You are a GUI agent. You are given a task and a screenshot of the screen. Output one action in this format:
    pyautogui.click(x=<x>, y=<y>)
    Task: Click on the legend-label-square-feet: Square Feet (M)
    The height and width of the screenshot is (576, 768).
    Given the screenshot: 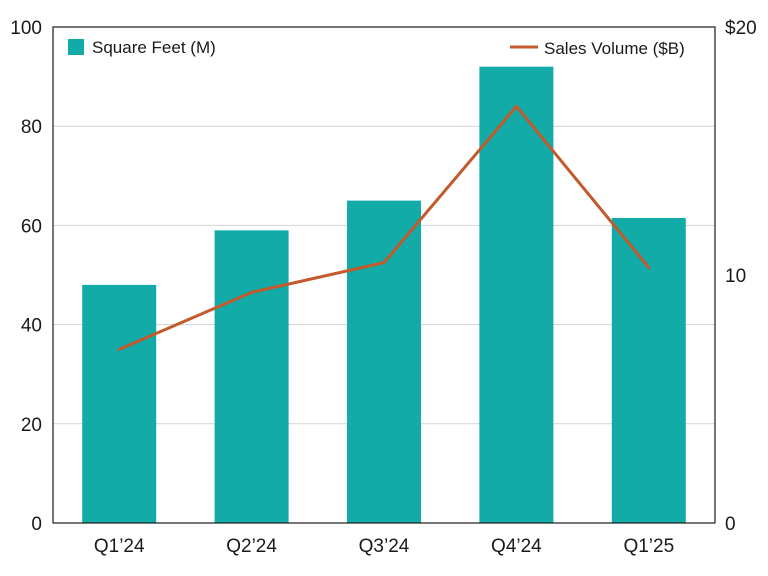 What is the action you would take?
    pyautogui.click(x=154, y=47)
    